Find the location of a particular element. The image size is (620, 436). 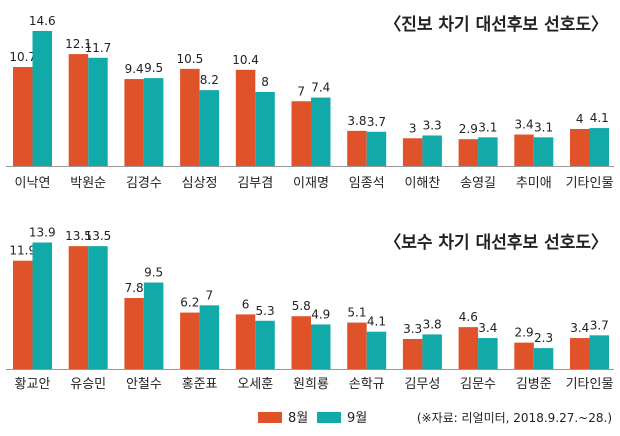

legend-label-sep: 9월 is located at coordinates (357, 418).